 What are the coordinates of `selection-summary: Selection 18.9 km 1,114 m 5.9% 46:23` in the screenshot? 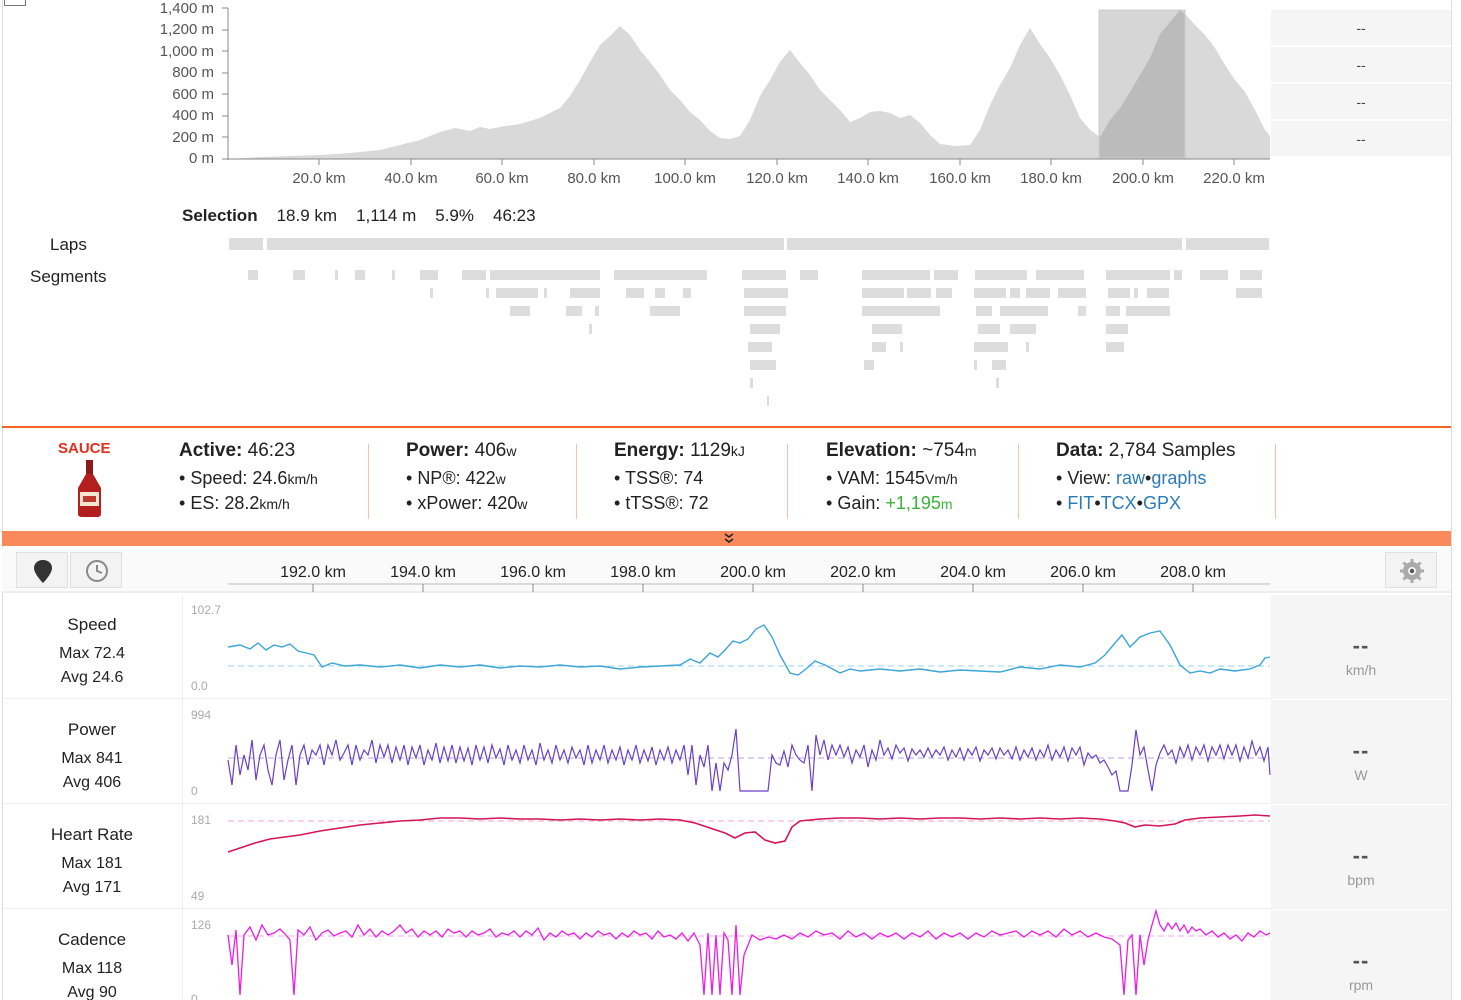 It's located at (359, 216).